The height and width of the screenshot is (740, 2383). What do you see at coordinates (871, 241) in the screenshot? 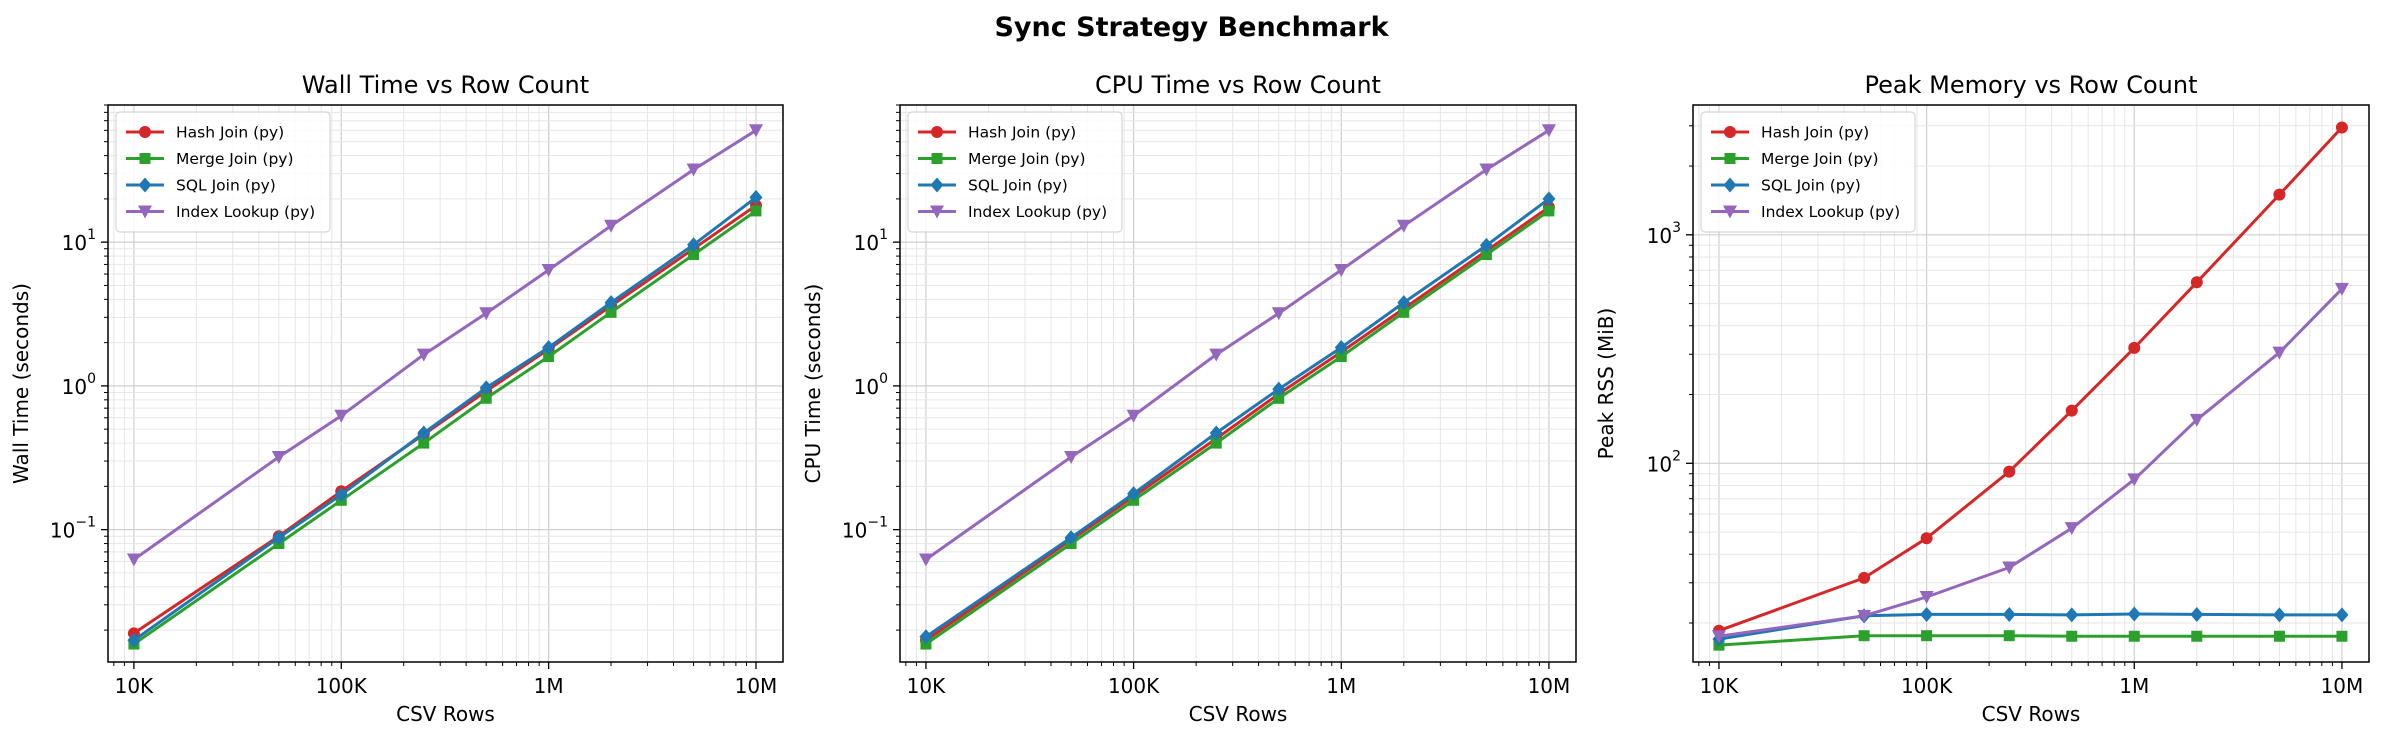
I see `y-tick-label: 10¹` at bounding box center [871, 241].